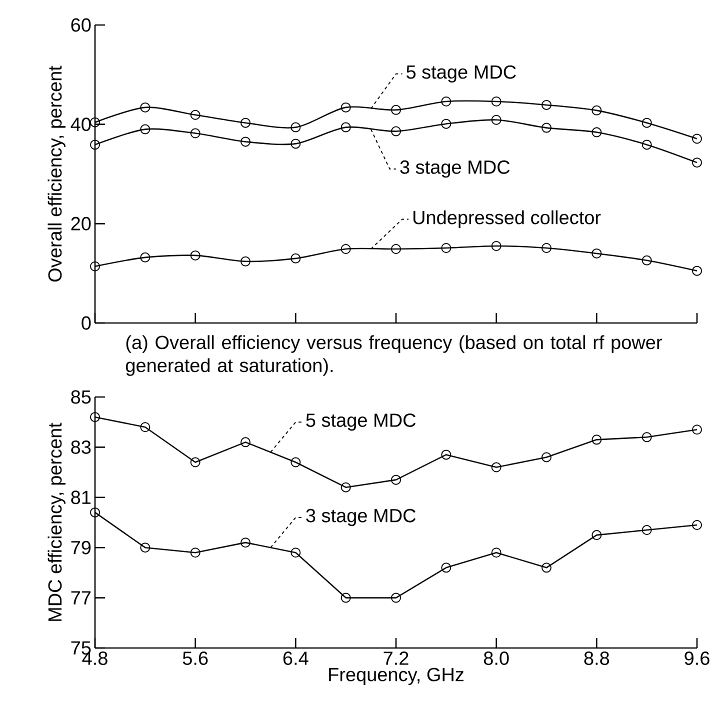 The image size is (710, 708). What do you see at coordinates (396, 658) in the screenshot?
I see `x-tick-label: 7.2` at bounding box center [396, 658].